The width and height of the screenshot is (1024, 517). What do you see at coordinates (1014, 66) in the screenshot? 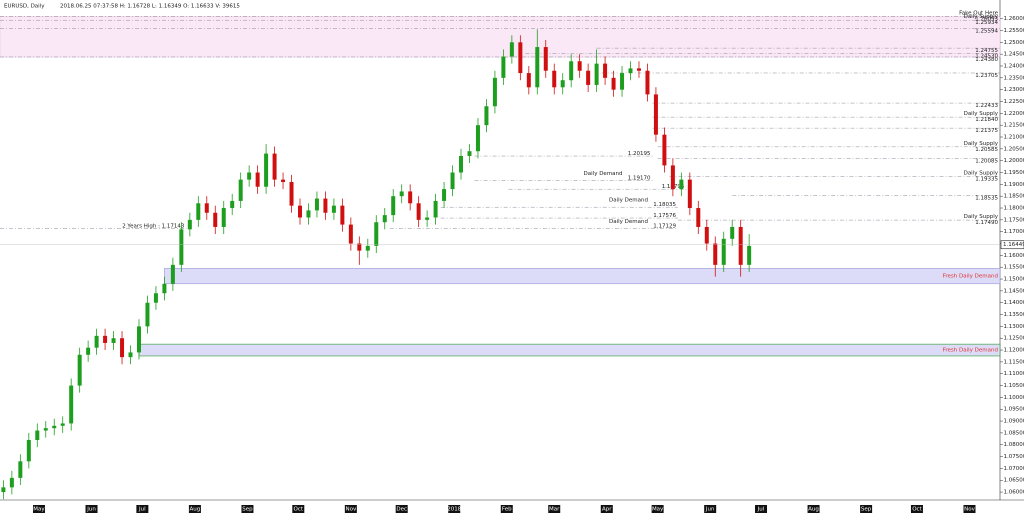
I see `y-tick-label: 1.24000` at bounding box center [1014, 66].